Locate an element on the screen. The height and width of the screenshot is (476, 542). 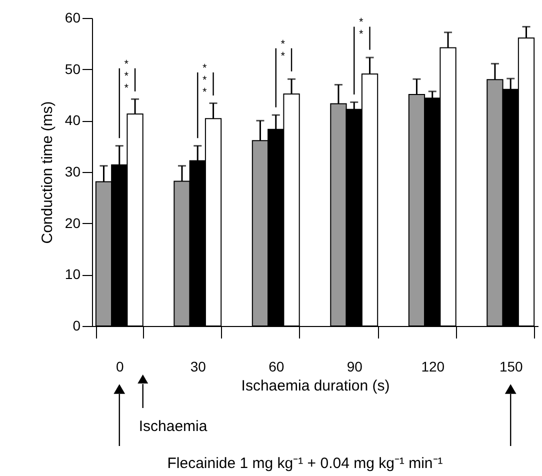
y-tick-label: 50 is located at coordinates (72, 68).